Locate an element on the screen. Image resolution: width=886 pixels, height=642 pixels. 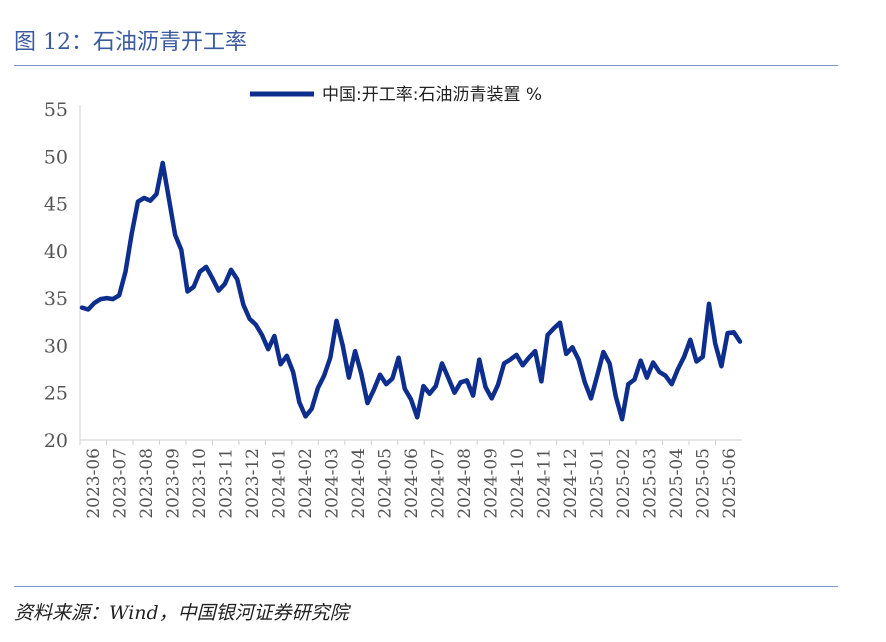
title-divider is located at coordinates (426, 65).